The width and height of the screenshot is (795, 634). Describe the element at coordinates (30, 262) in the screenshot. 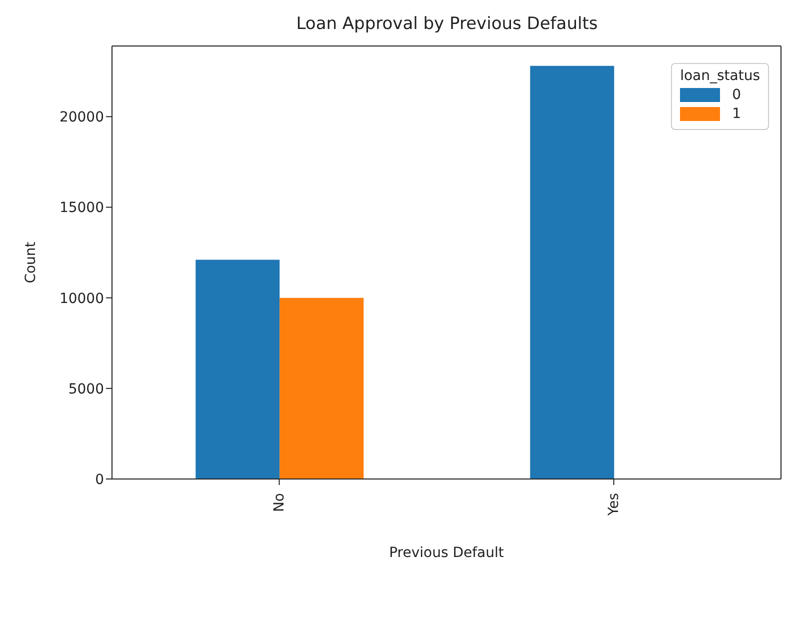

I see `y-axis-title: Count` at that location.